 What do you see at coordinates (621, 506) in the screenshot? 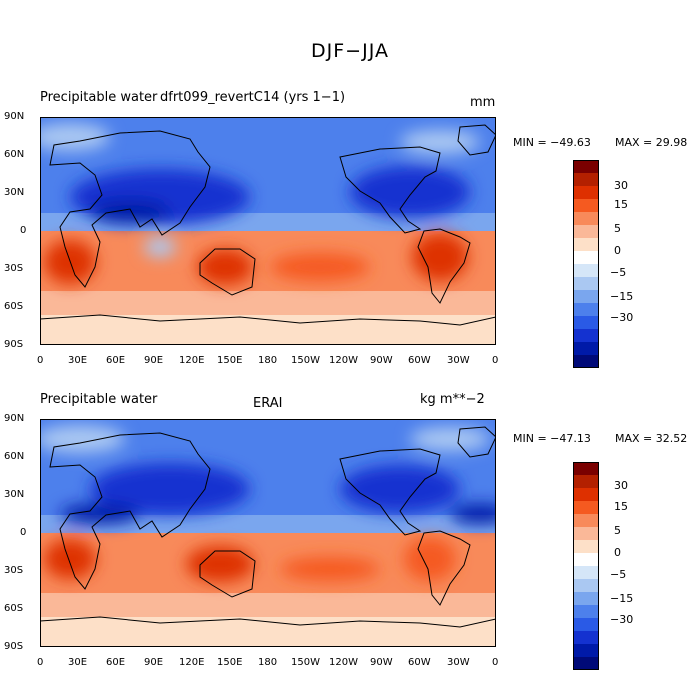
I see `panel2-cbar-label: 15` at bounding box center [621, 506].